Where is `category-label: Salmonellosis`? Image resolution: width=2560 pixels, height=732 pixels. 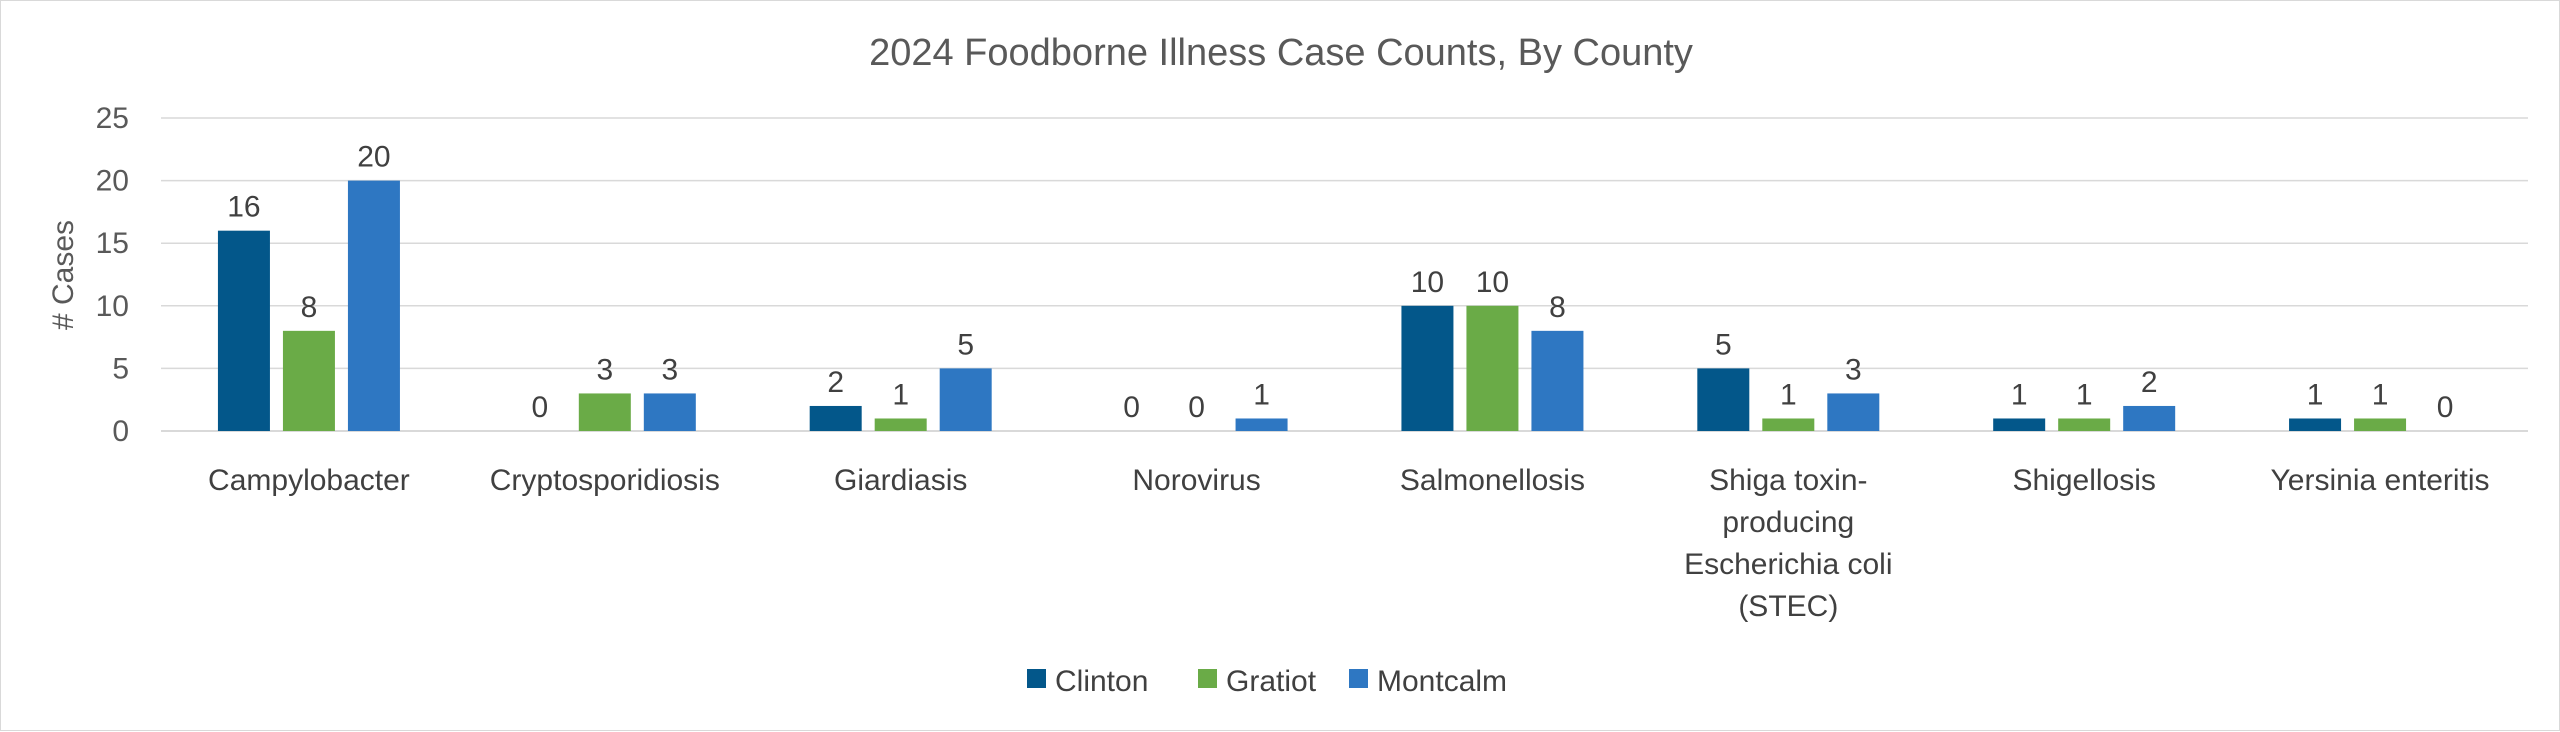 category-label: Salmonellosis is located at coordinates (1492, 480).